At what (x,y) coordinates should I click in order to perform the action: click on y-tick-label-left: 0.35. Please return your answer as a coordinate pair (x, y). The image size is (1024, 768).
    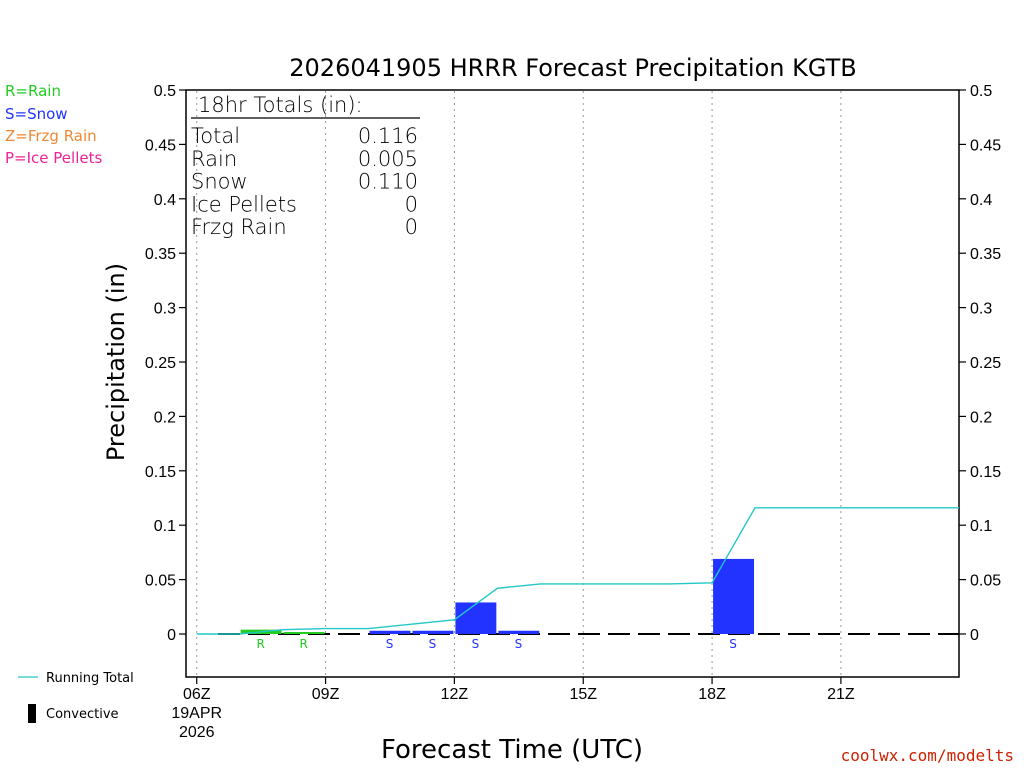
    Looking at the image, I should click on (160, 254).